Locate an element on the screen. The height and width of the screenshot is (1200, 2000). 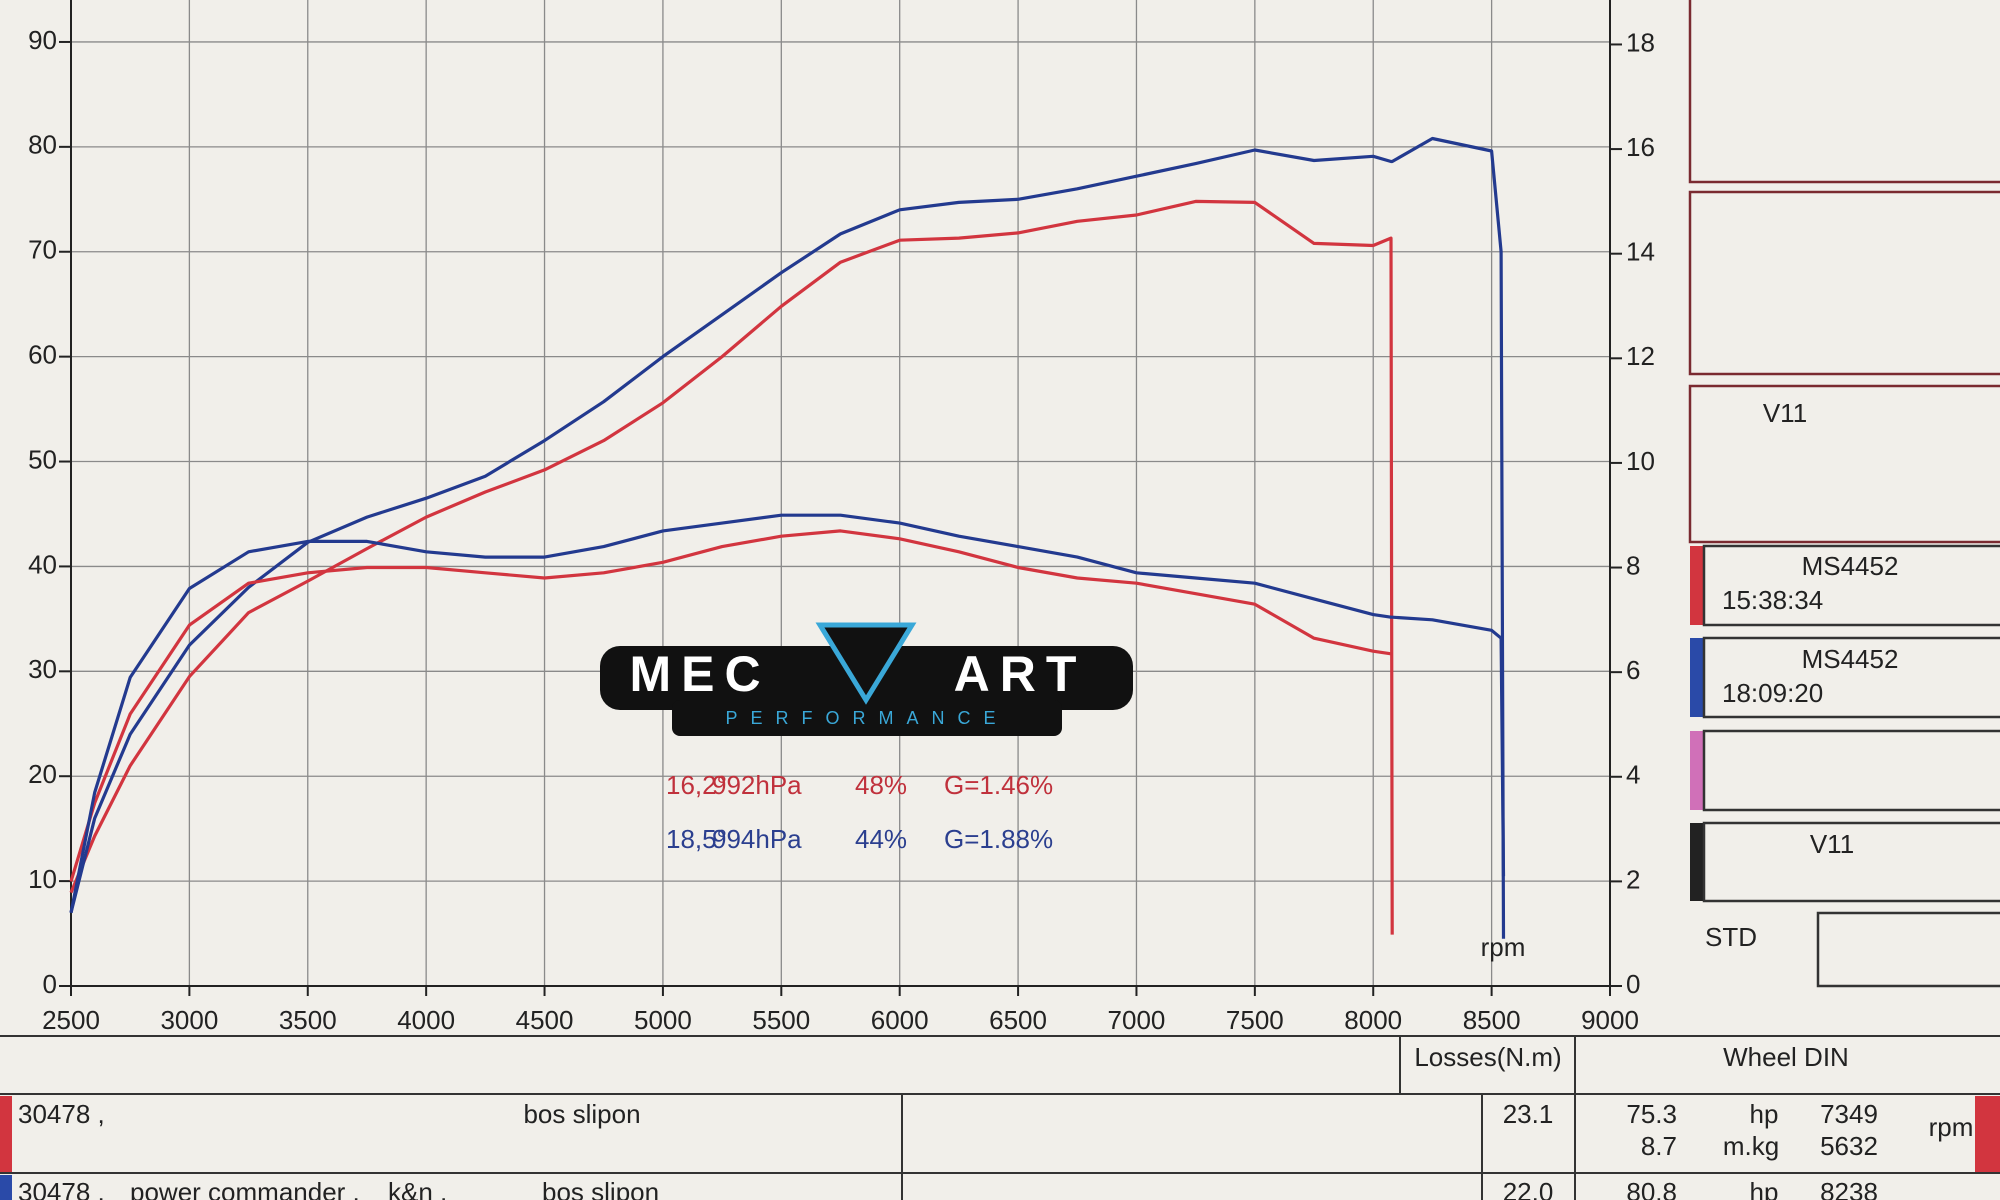
x-tick-label: 4000 is located at coordinates (426, 1020).